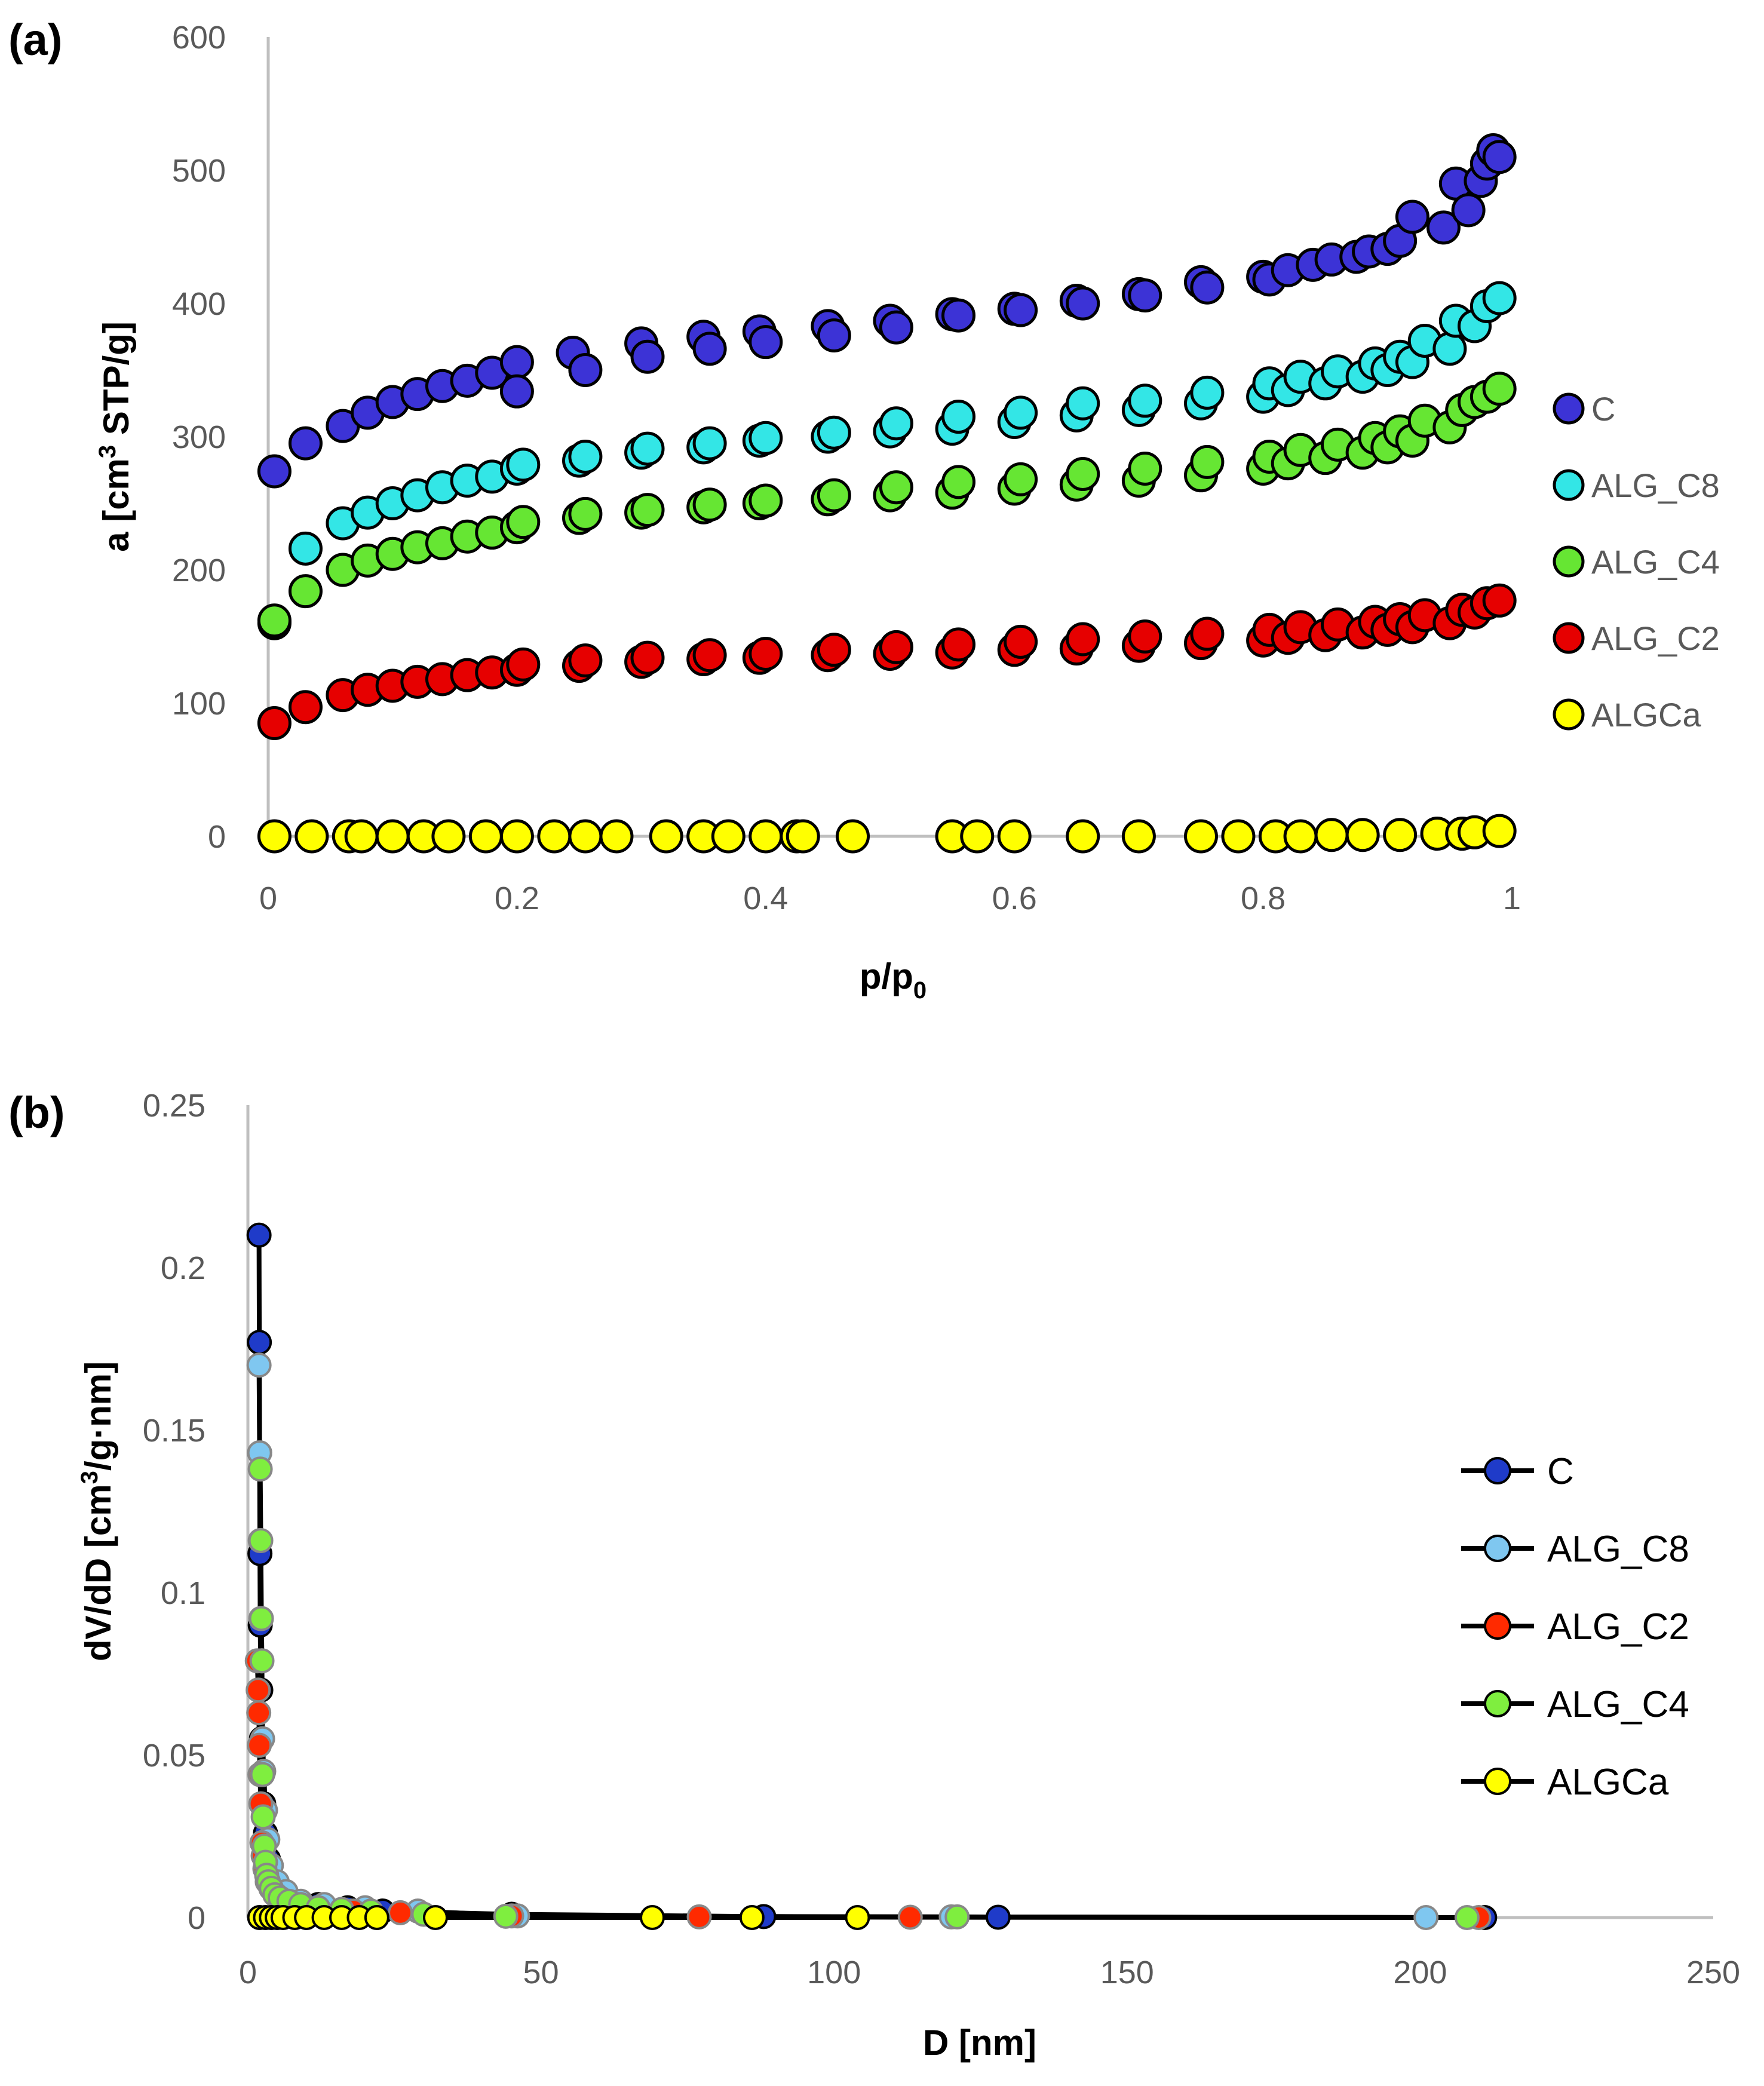 This screenshot has width=1764, height=2086. I want to click on panel-a-legend-marker-alg-c4, so click(1569, 561).